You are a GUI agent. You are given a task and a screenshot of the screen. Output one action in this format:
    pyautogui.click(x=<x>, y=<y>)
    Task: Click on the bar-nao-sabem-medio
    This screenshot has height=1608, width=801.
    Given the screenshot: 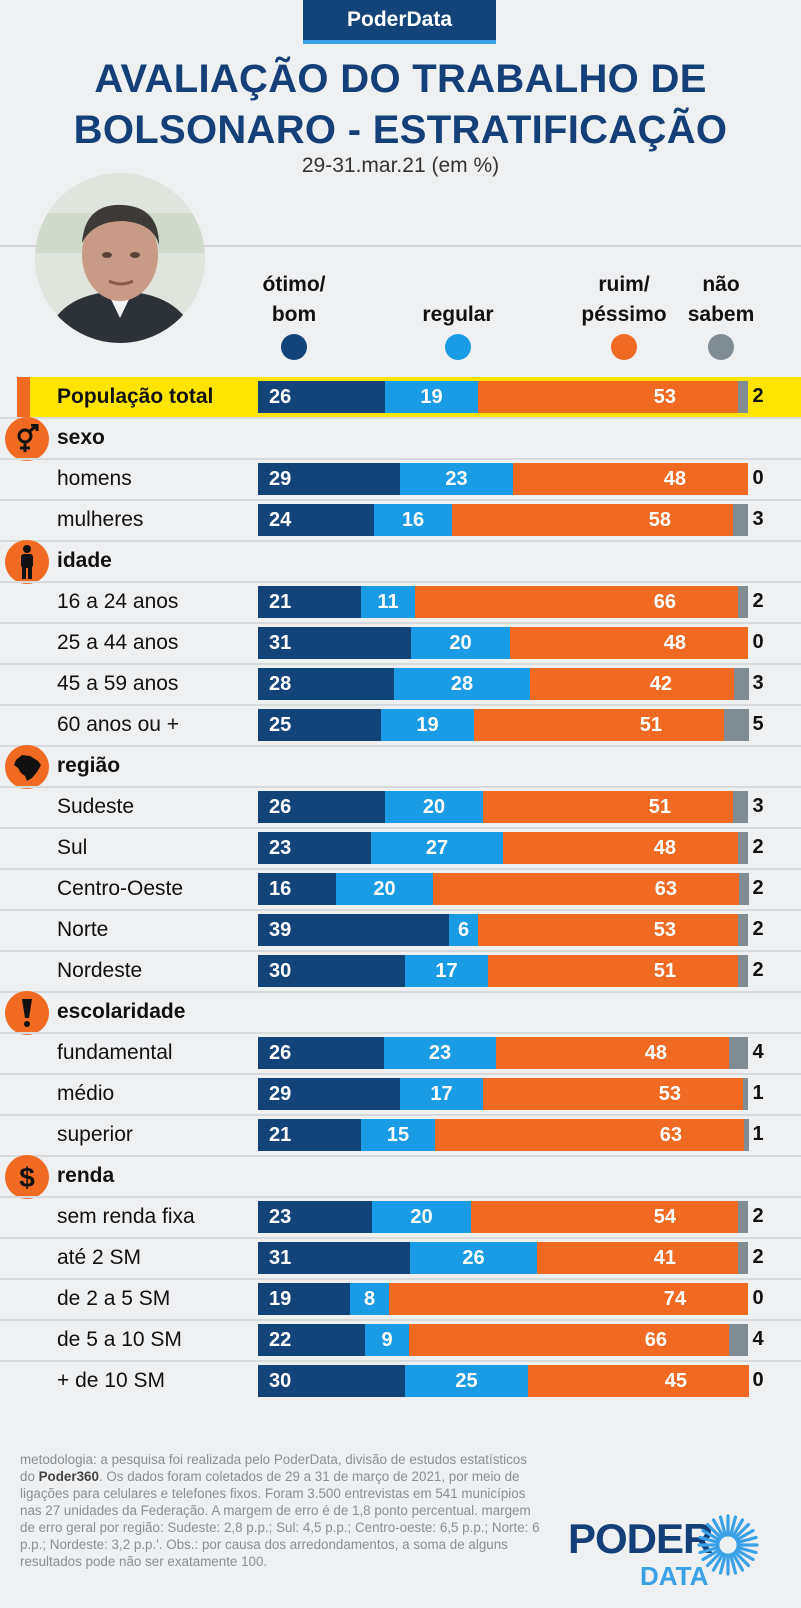 What is the action you would take?
    pyautogui.click(x=745, y=1094)
    